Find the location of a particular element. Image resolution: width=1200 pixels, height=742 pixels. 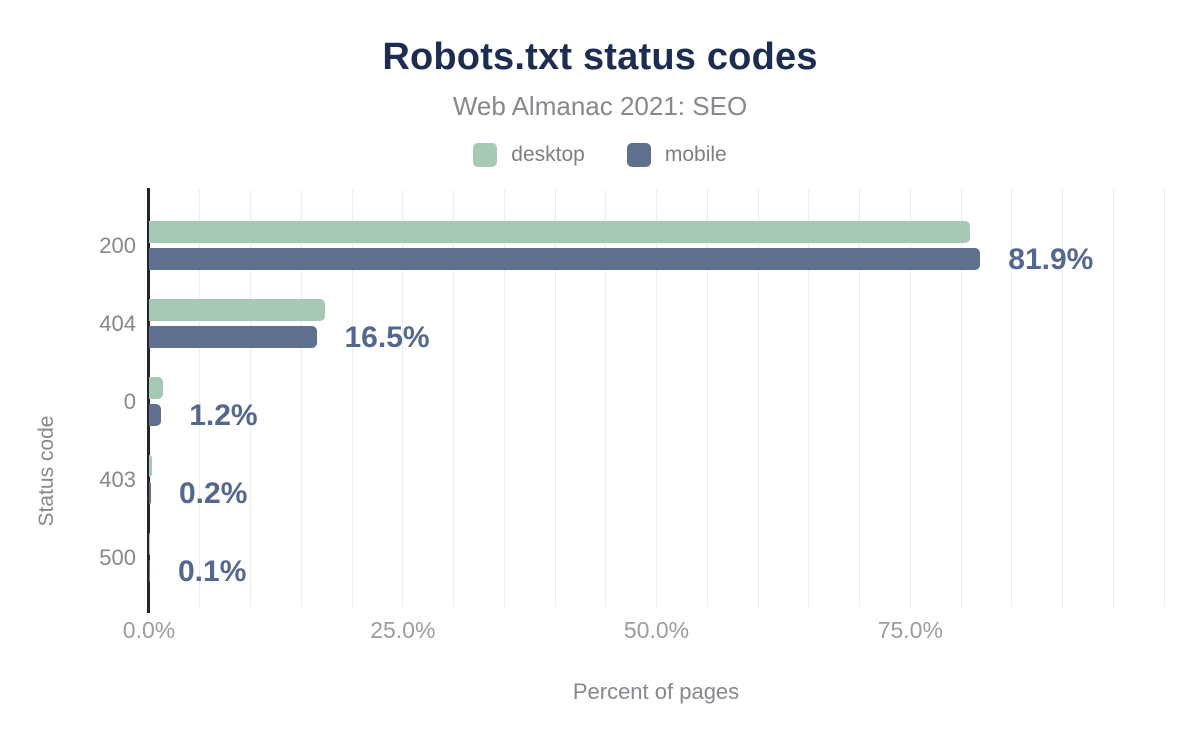

legend-swatch-mobile is located at coordinates (638, 155).